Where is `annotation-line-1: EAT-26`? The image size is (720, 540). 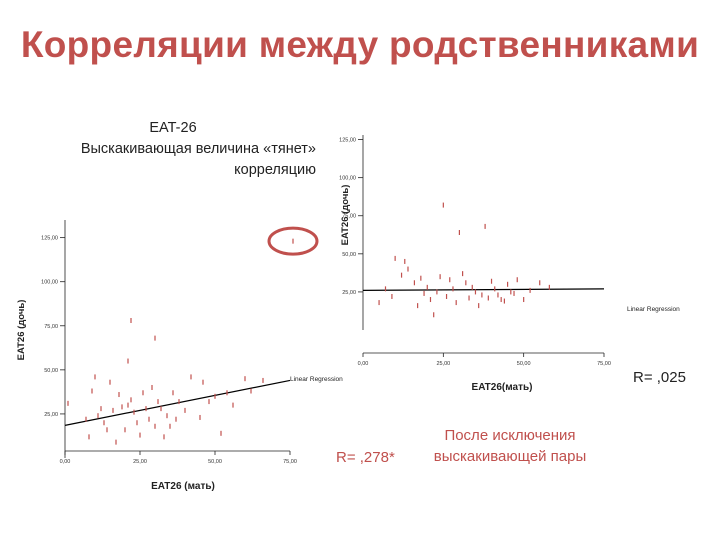
annotation-line-1: EAT-26 is located at coordinates (173, 128).